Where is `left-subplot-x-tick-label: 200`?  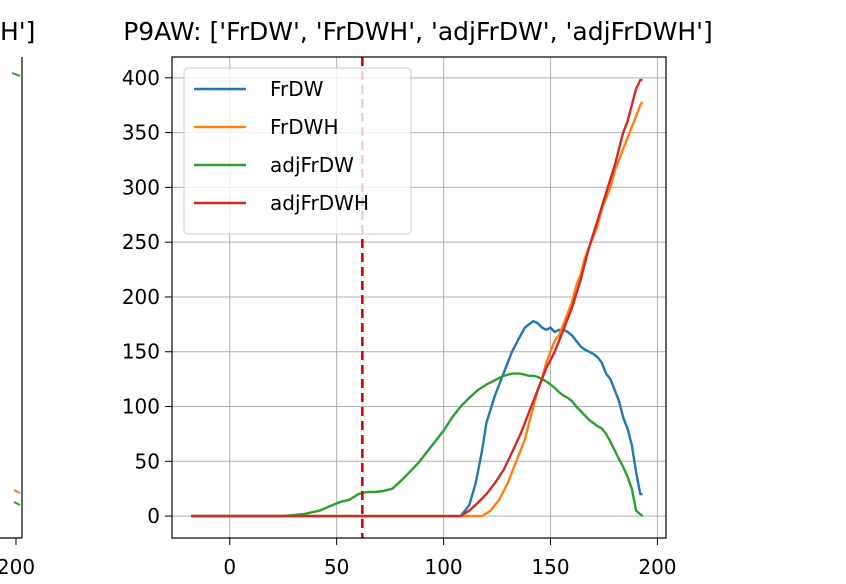 left-subplot-x-tick-label: 200 is located at coordinates (17, 567).